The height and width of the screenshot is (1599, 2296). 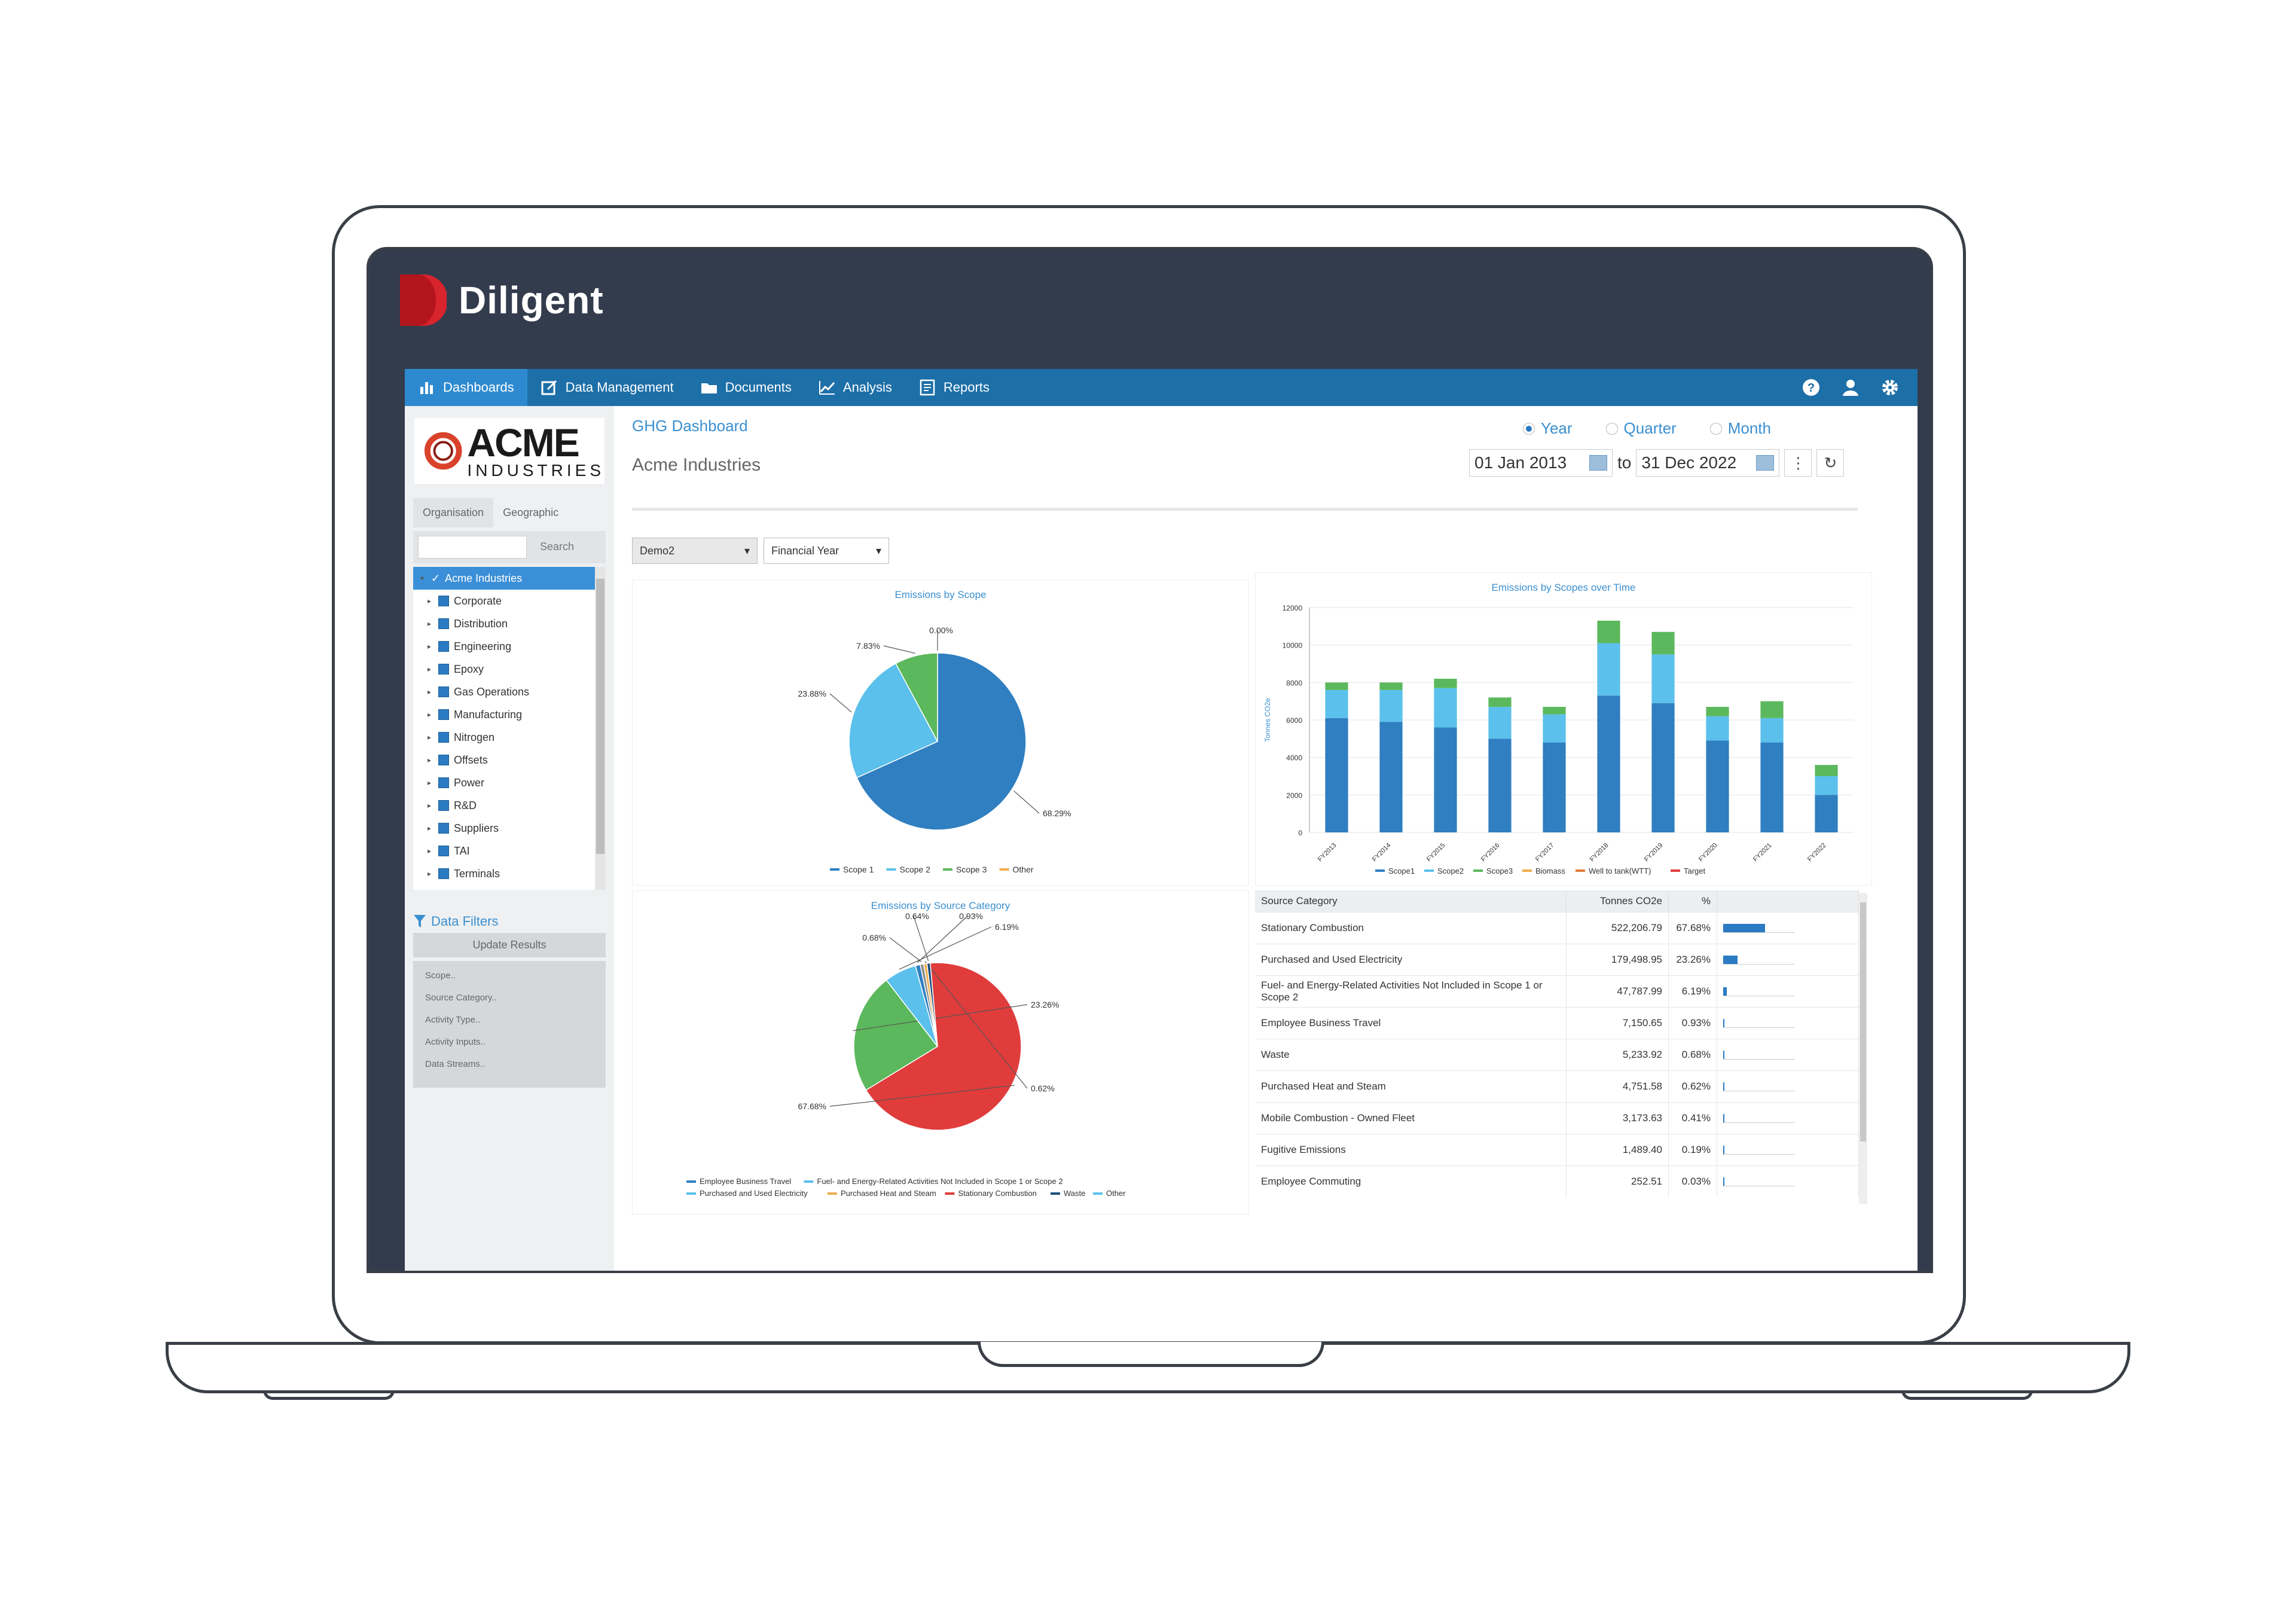 What do you see at coordinates (1811, 387) in the screenshot?
I see `help-icon: ?` at bounding box center [1811, 387].